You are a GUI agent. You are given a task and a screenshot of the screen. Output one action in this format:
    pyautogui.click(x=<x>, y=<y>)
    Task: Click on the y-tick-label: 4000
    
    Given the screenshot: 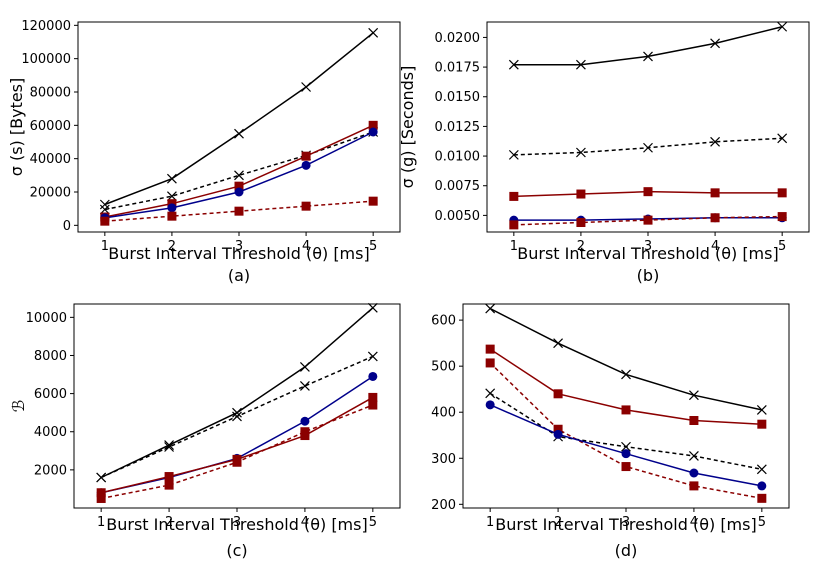 What is the action you would take?
    pyautogui.click(x=50, y=432)
    